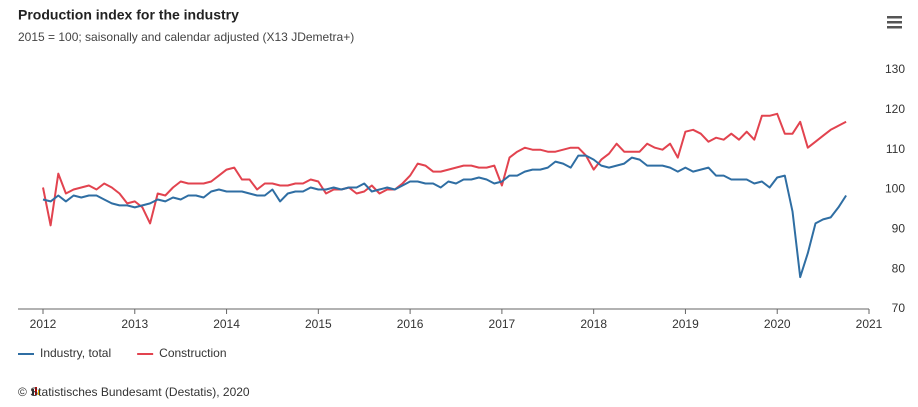 This screenshot has width=918, height=407. I want to click on x-tick-label: 2012, so click(43, 324).